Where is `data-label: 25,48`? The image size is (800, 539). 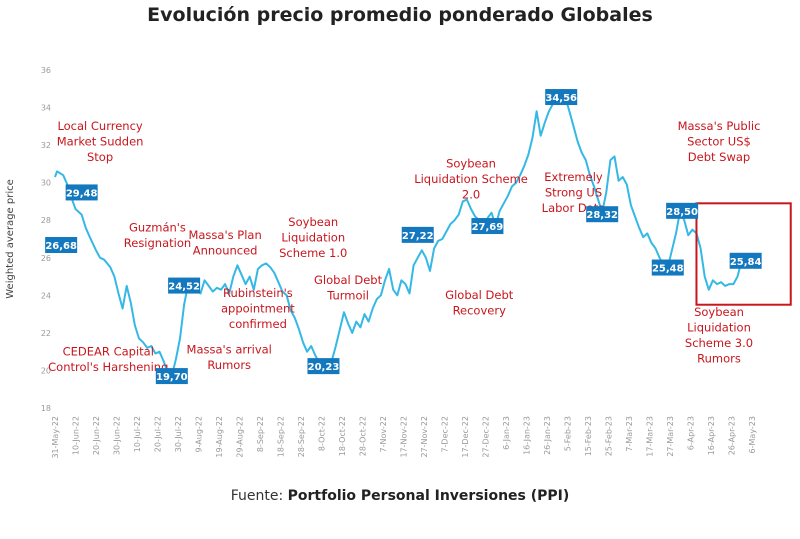 data-label: 25,48 is located at coordinates (667, 267).